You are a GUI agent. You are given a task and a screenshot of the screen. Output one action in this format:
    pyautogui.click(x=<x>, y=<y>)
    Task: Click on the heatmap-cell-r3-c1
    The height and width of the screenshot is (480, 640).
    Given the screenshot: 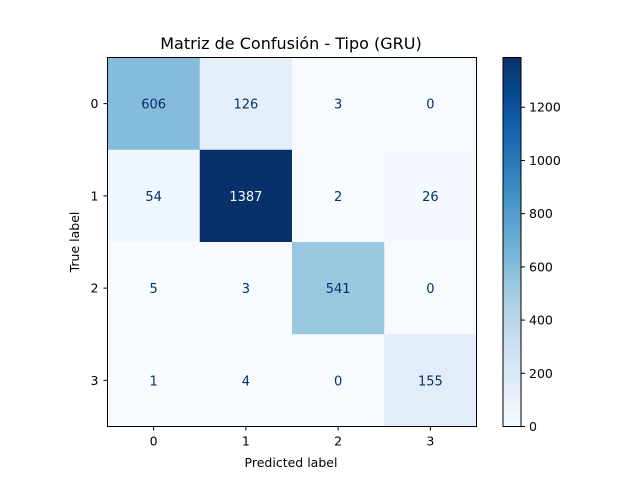 What is the action you would take?
    pyautogui.click(x=246, y=380)
    